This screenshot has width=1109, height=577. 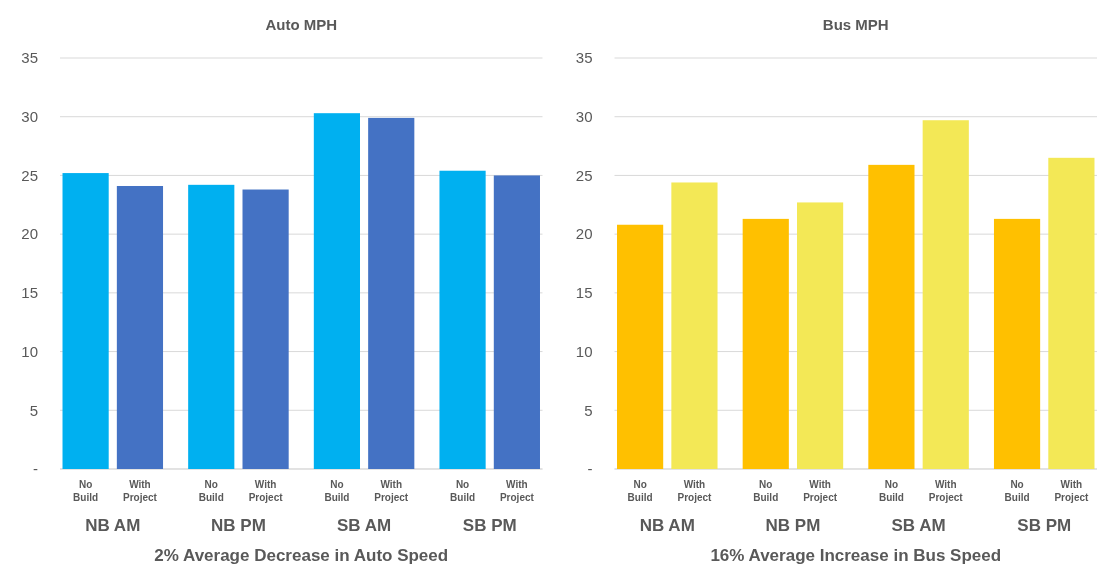 I want to click on text: 16% Average Increase in Bus Speed, so click(x=856, y=555).